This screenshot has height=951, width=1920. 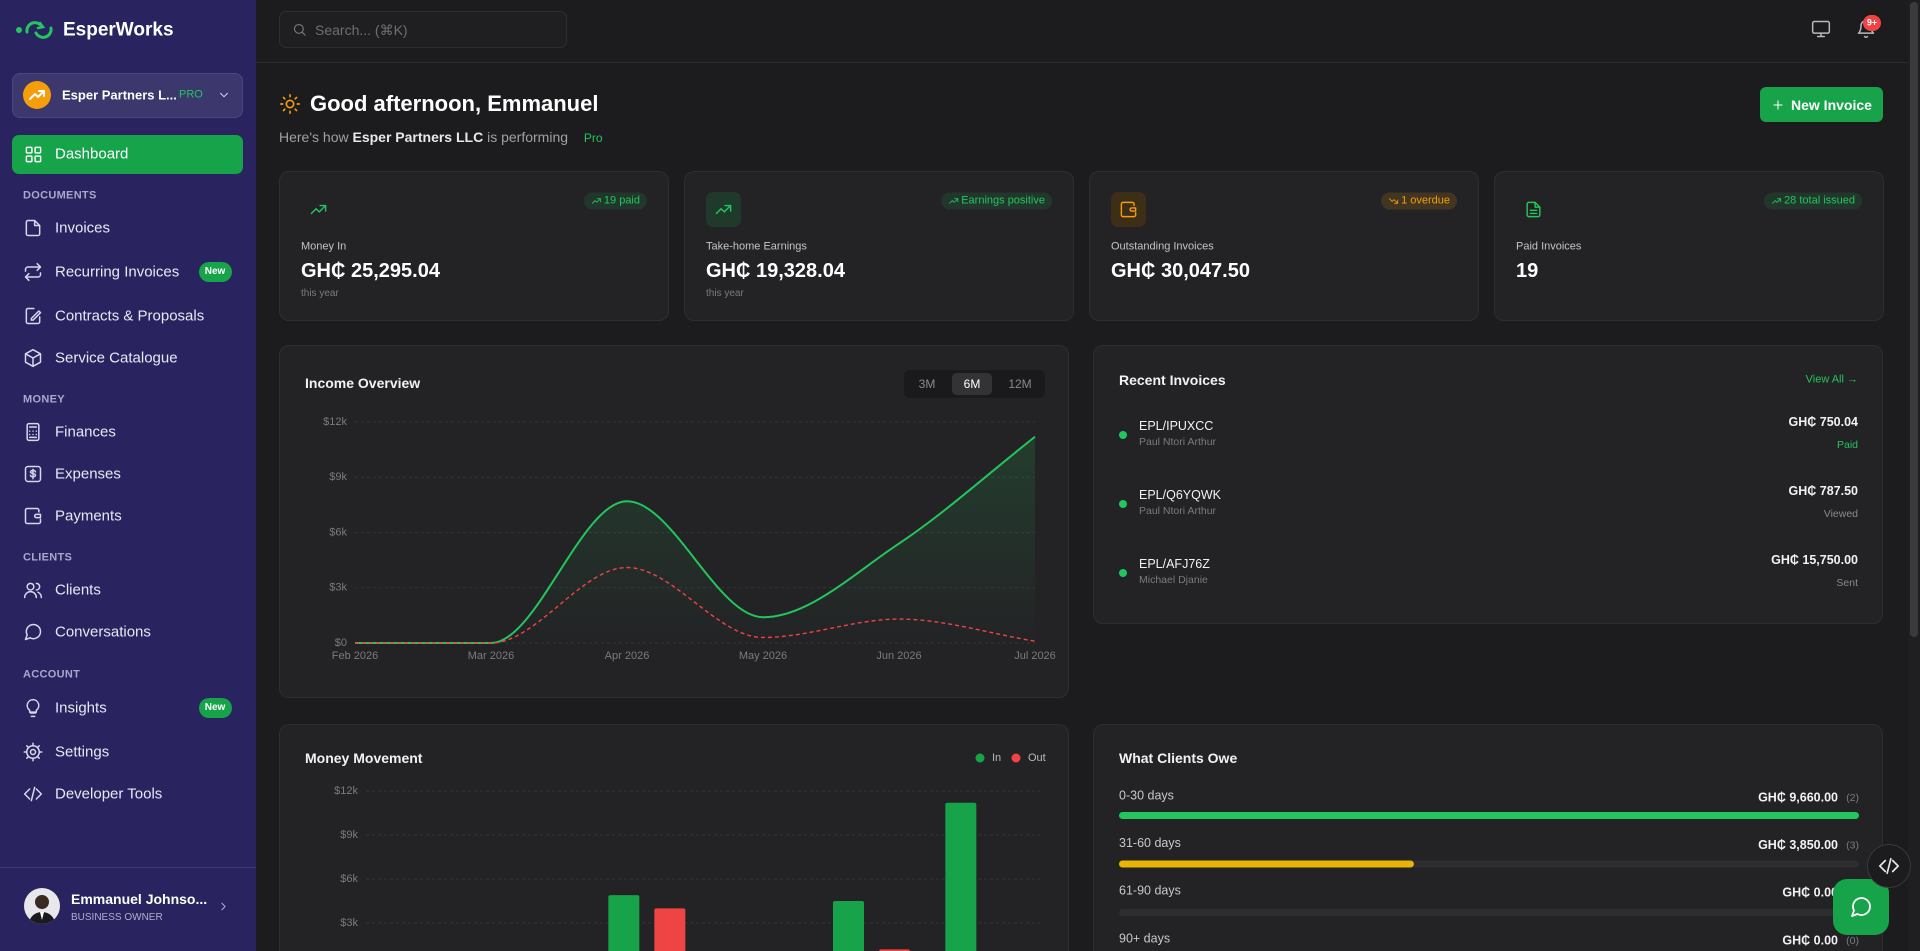 I want to click on stat-badge: 1 overdue, so click(x=1419, y=201).